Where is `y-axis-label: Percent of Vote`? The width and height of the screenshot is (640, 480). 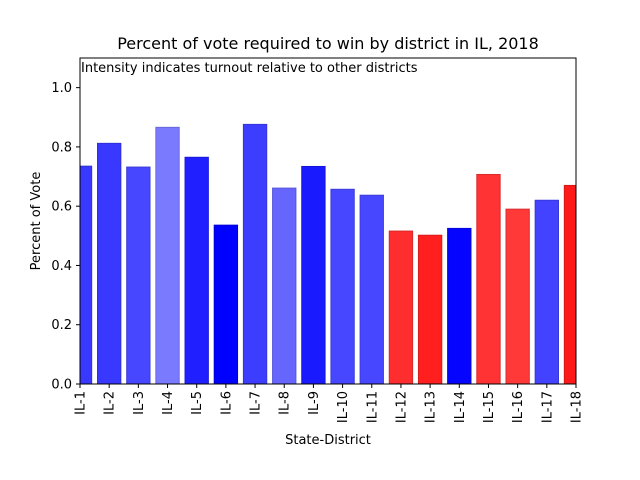 y-axis-label: Percent of Vote is located at coordinates (36, 221).